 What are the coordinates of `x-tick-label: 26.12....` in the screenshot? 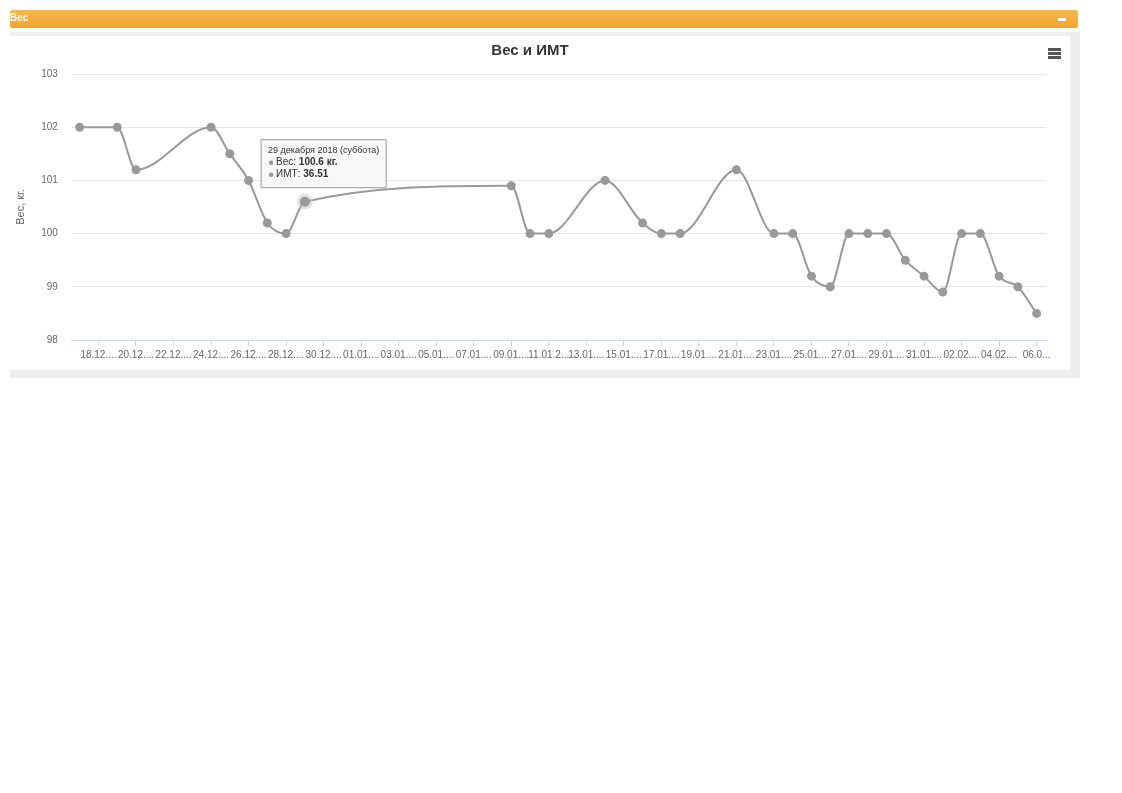 It's located at (248, 354).